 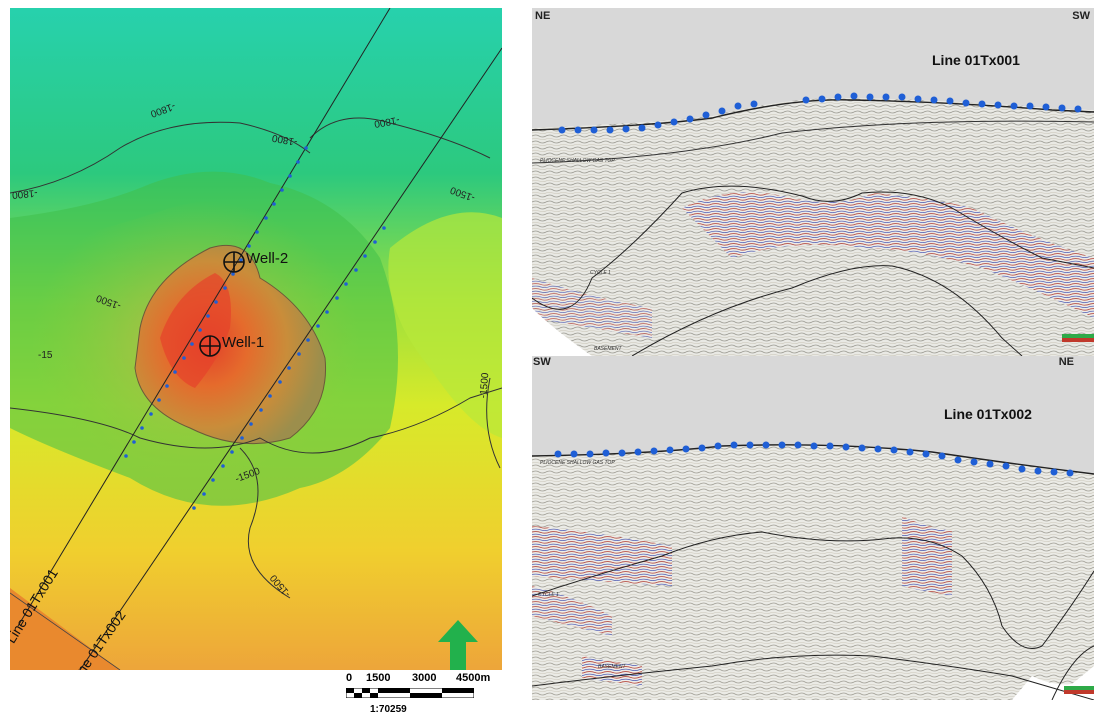 I want to click on line-01tx002-markers, so click(x=289, y=368).